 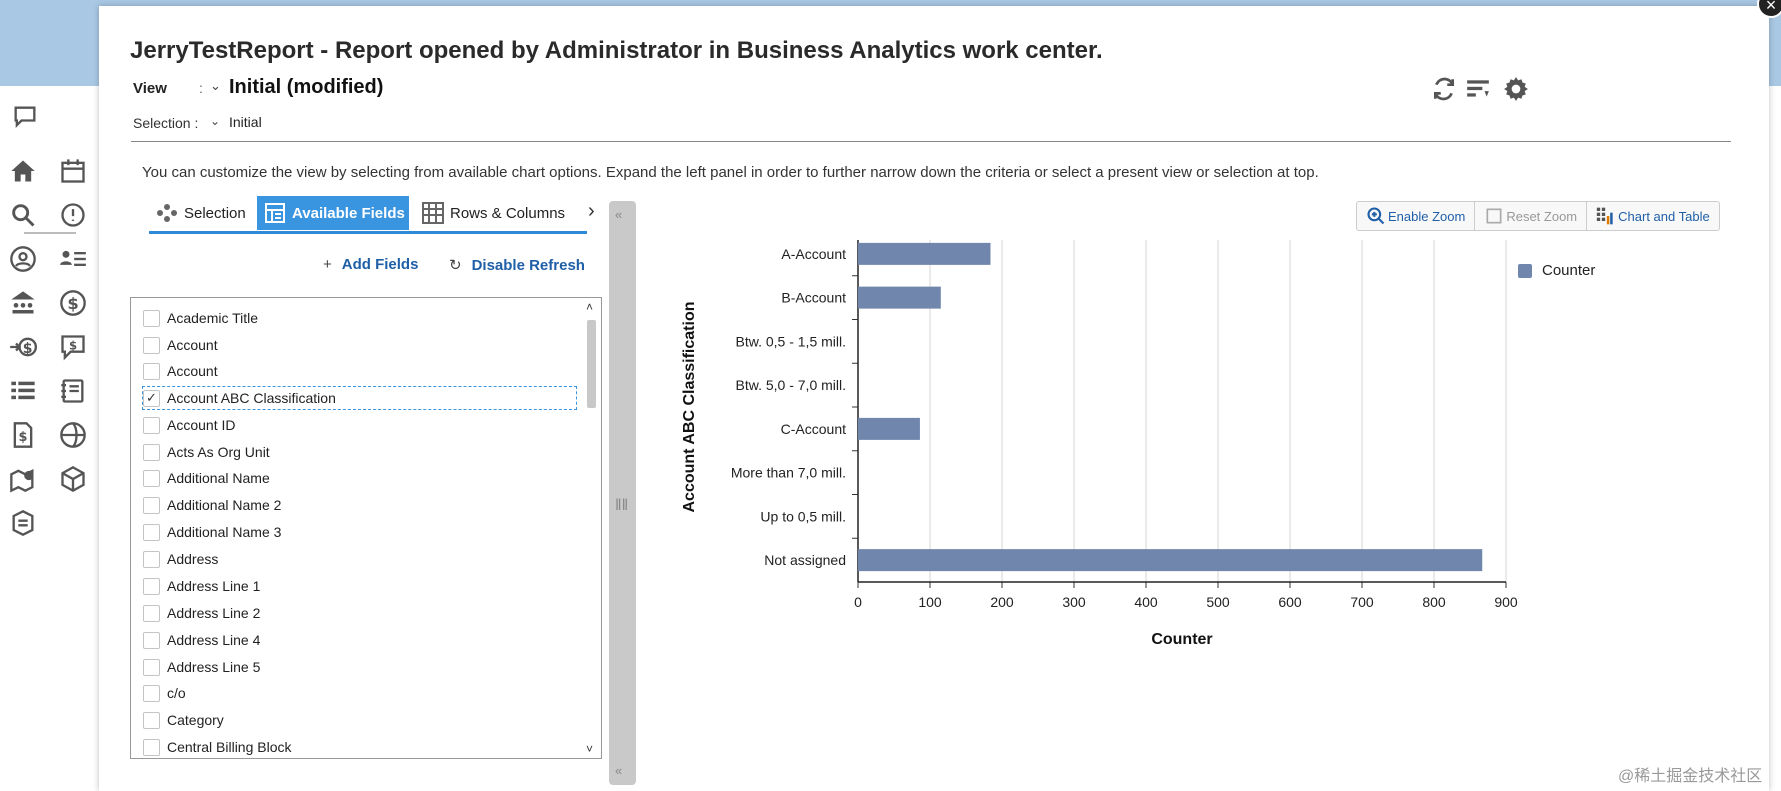 I want to click on list-item: c/o, so click(x=164, y=693).